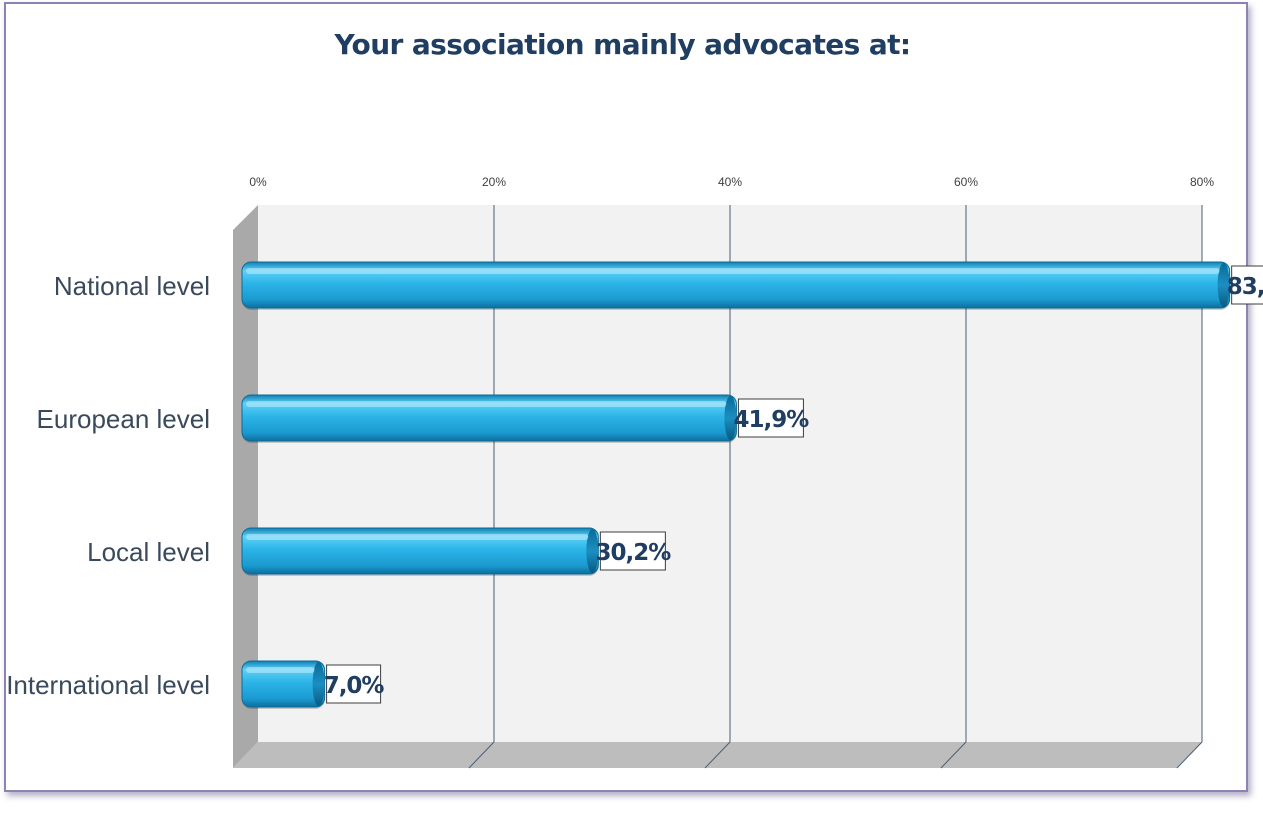 This screenshot has height=814, width=1263. Describe the element at coordinates (622, 44) in the screenshot. I see `chart-title: Your association mainly advocates at:` at that location.